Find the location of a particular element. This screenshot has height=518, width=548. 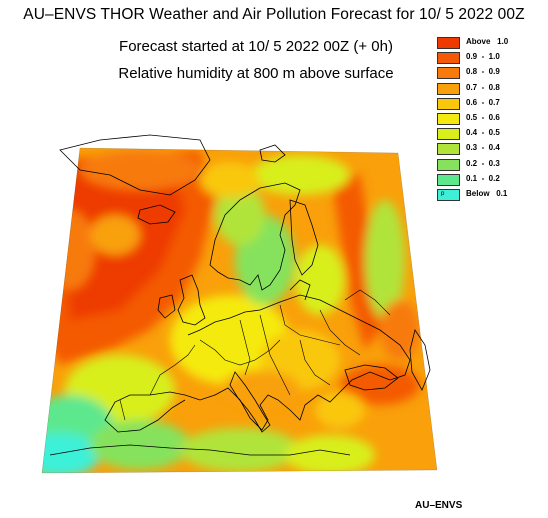

legend-item: 0.4 - 0.5 is located at coordinates (492, 134).